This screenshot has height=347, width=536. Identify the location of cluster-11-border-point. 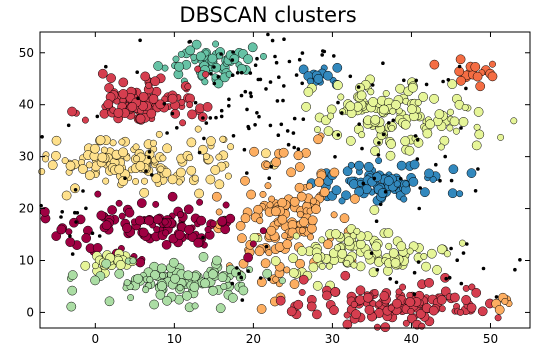
(131, 298).